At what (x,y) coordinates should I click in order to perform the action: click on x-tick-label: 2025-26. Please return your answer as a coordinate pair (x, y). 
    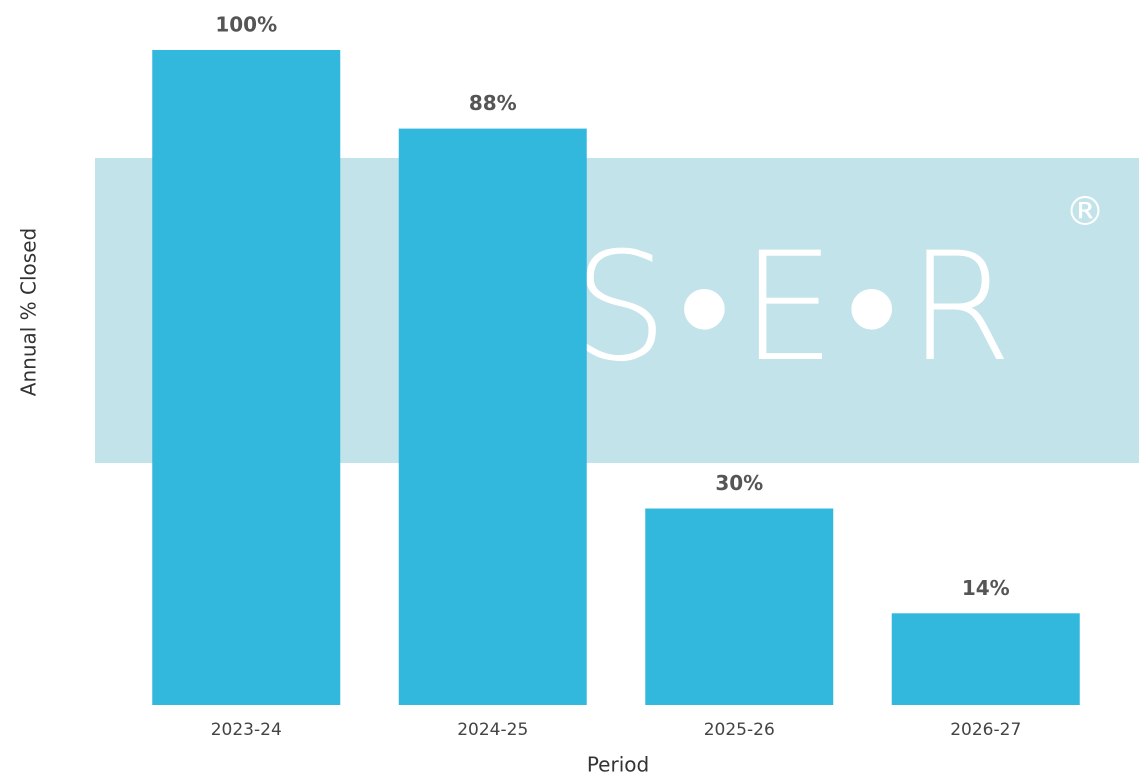
    Looking at the image, I should click on (739, 730).